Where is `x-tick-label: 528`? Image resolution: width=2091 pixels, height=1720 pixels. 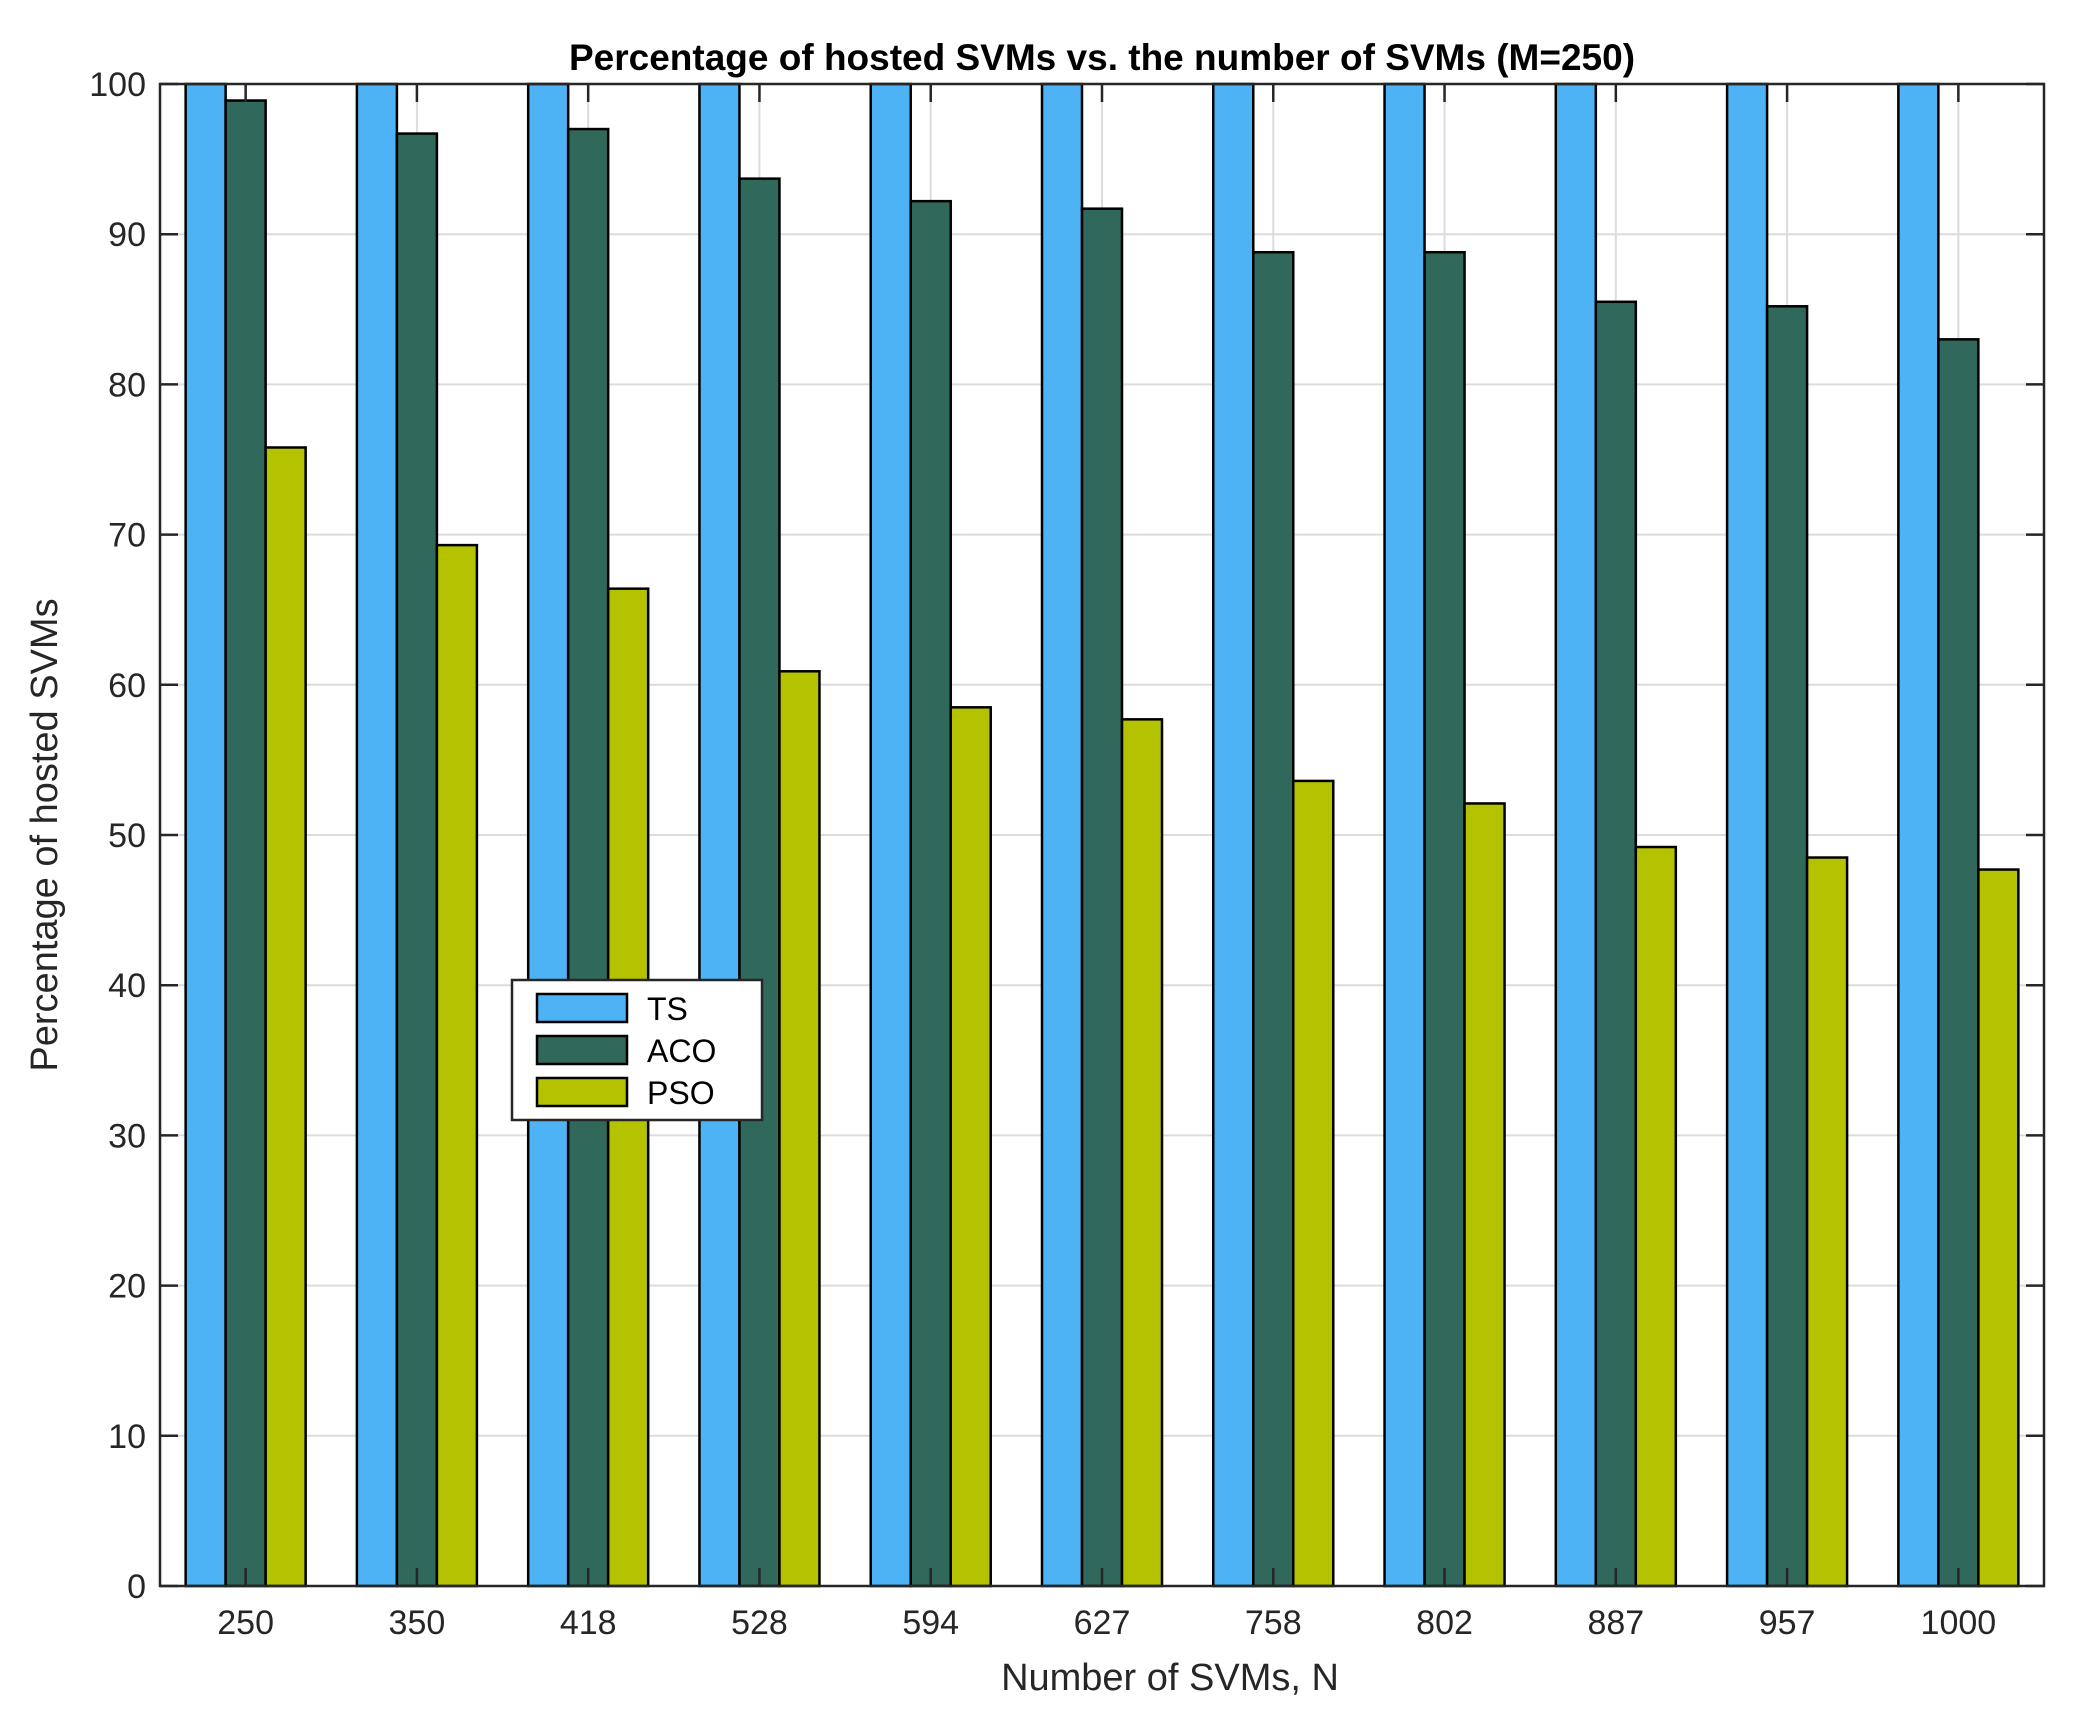 x-tick-label: 528 is located at coordinates (759, 1623).